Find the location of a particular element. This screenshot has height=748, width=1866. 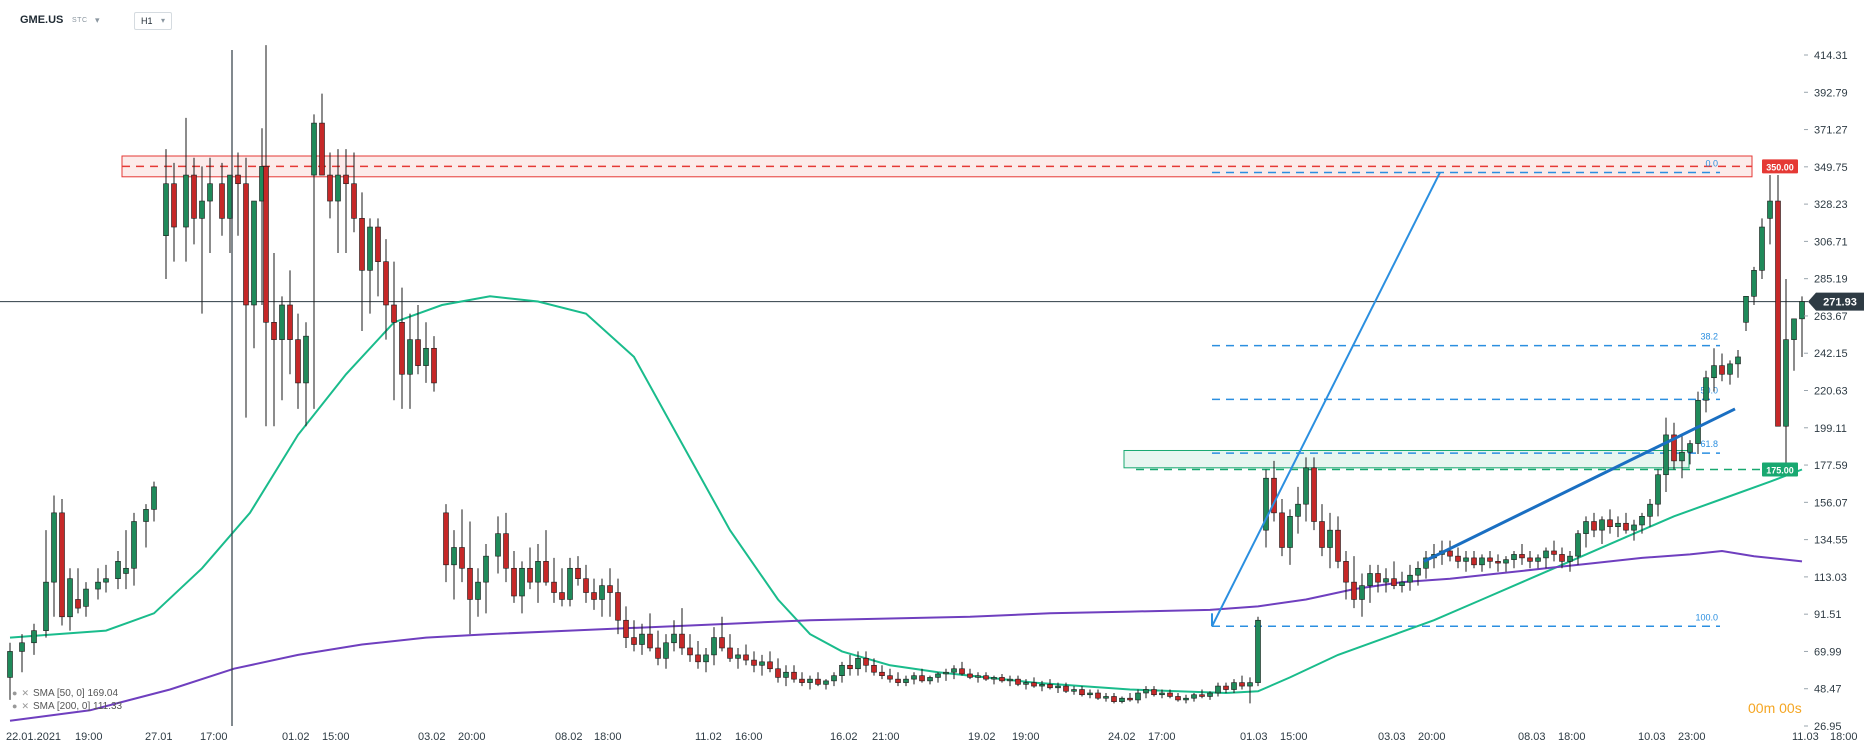

y-tick-label: 113.03 is located at coordinates (1830, 578).